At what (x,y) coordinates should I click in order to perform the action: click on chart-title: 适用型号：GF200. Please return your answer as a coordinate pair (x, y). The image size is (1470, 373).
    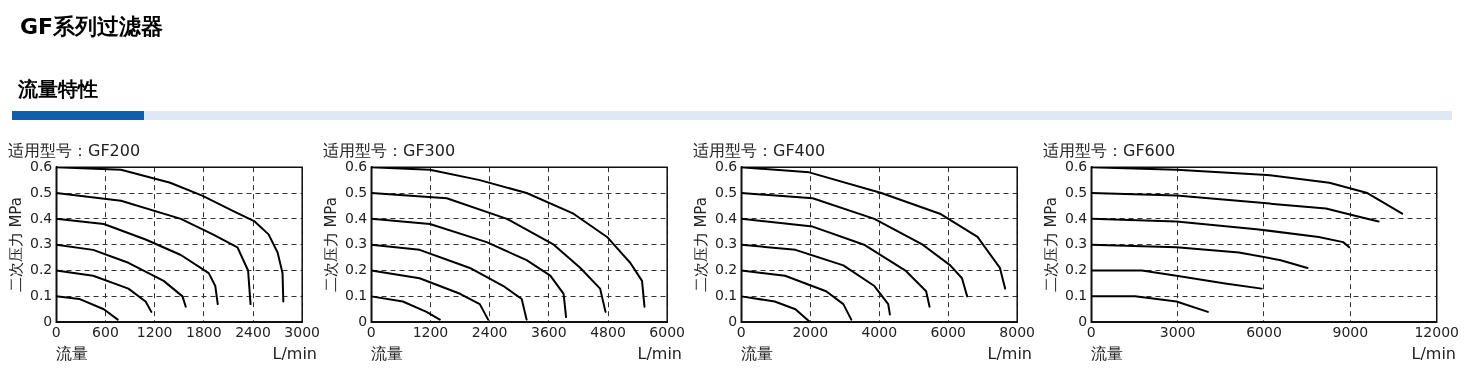
    Looking at the image, I should click on (74, 150).